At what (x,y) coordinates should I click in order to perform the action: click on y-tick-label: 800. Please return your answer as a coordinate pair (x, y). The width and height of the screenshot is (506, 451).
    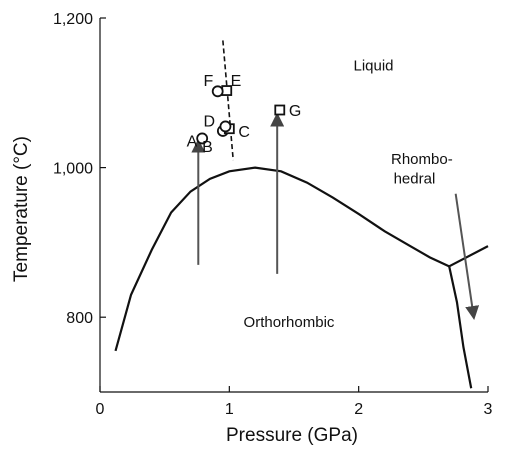
    Looking at the image, I should click on (79, 318).